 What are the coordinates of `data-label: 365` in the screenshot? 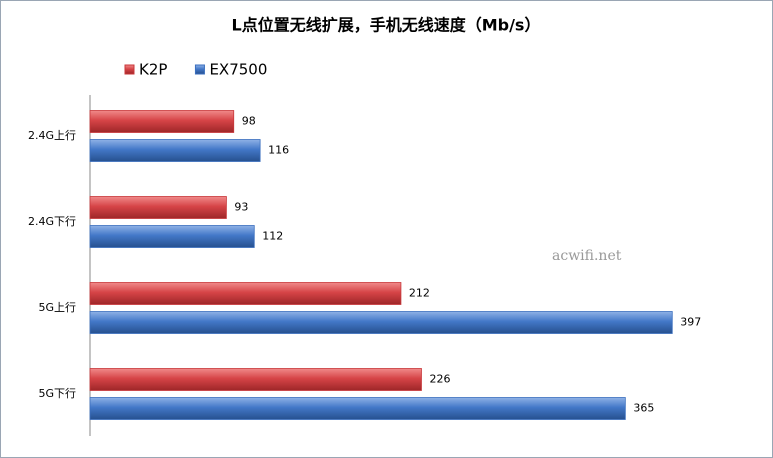 It's located at (643, 408).